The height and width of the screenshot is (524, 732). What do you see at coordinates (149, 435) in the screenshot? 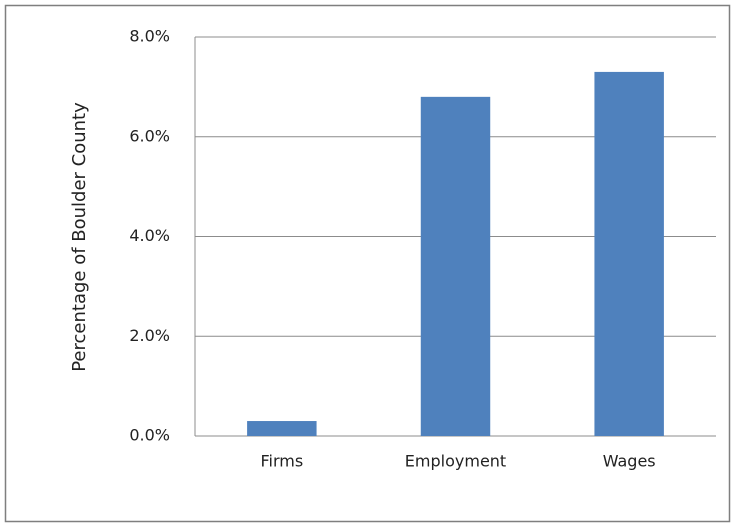
I see `y-tick-label: 0.0%` at bounding box center [149, 435].